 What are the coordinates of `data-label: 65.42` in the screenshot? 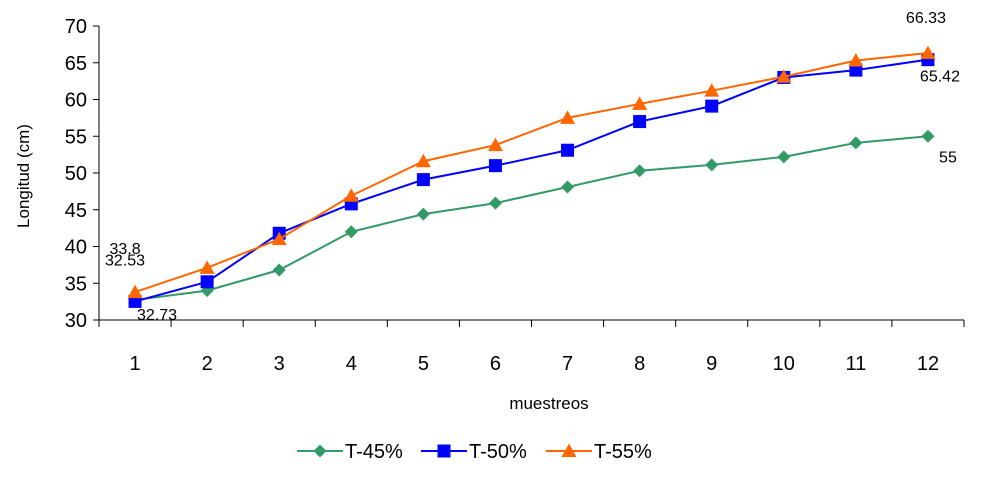 It's located at (940, 77).